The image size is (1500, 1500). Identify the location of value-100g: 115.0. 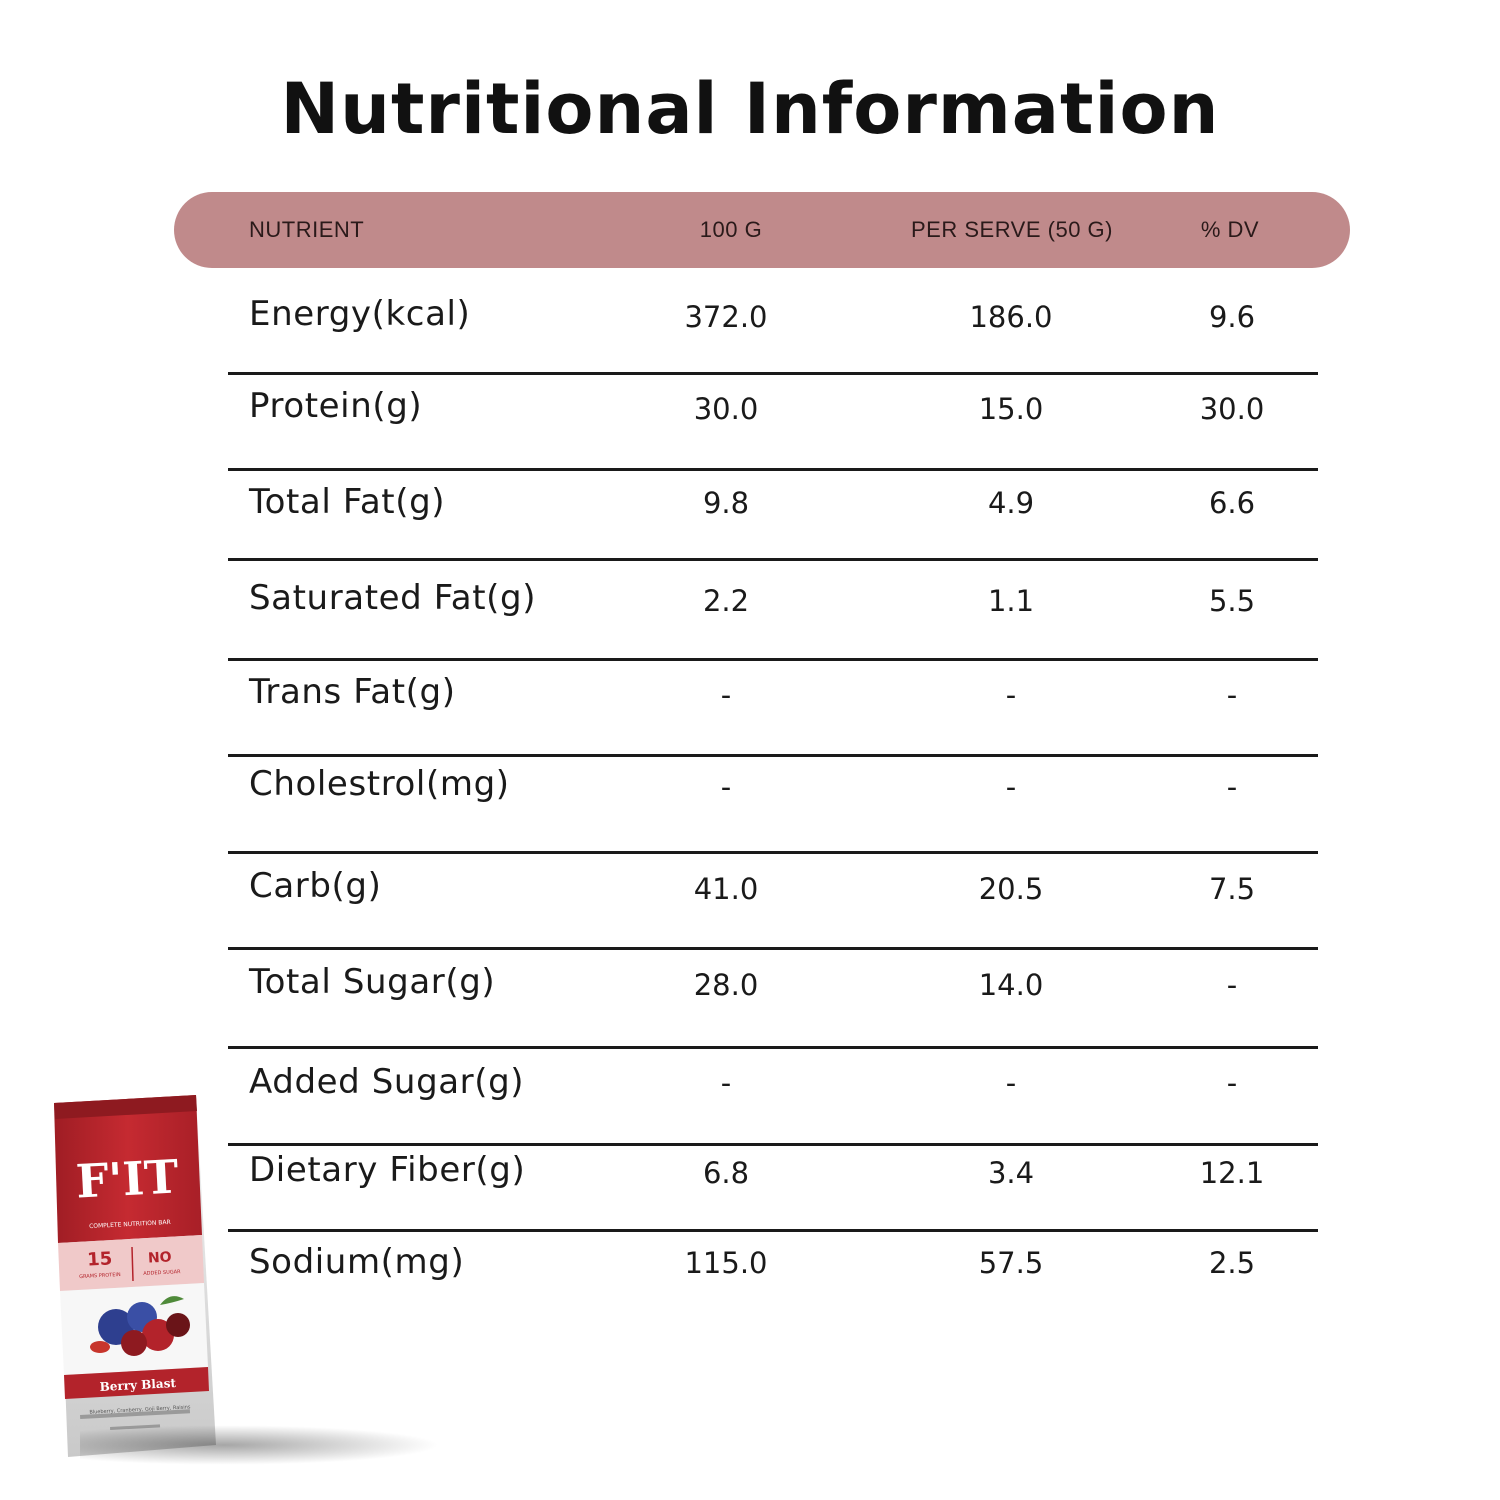
(726, 1263).